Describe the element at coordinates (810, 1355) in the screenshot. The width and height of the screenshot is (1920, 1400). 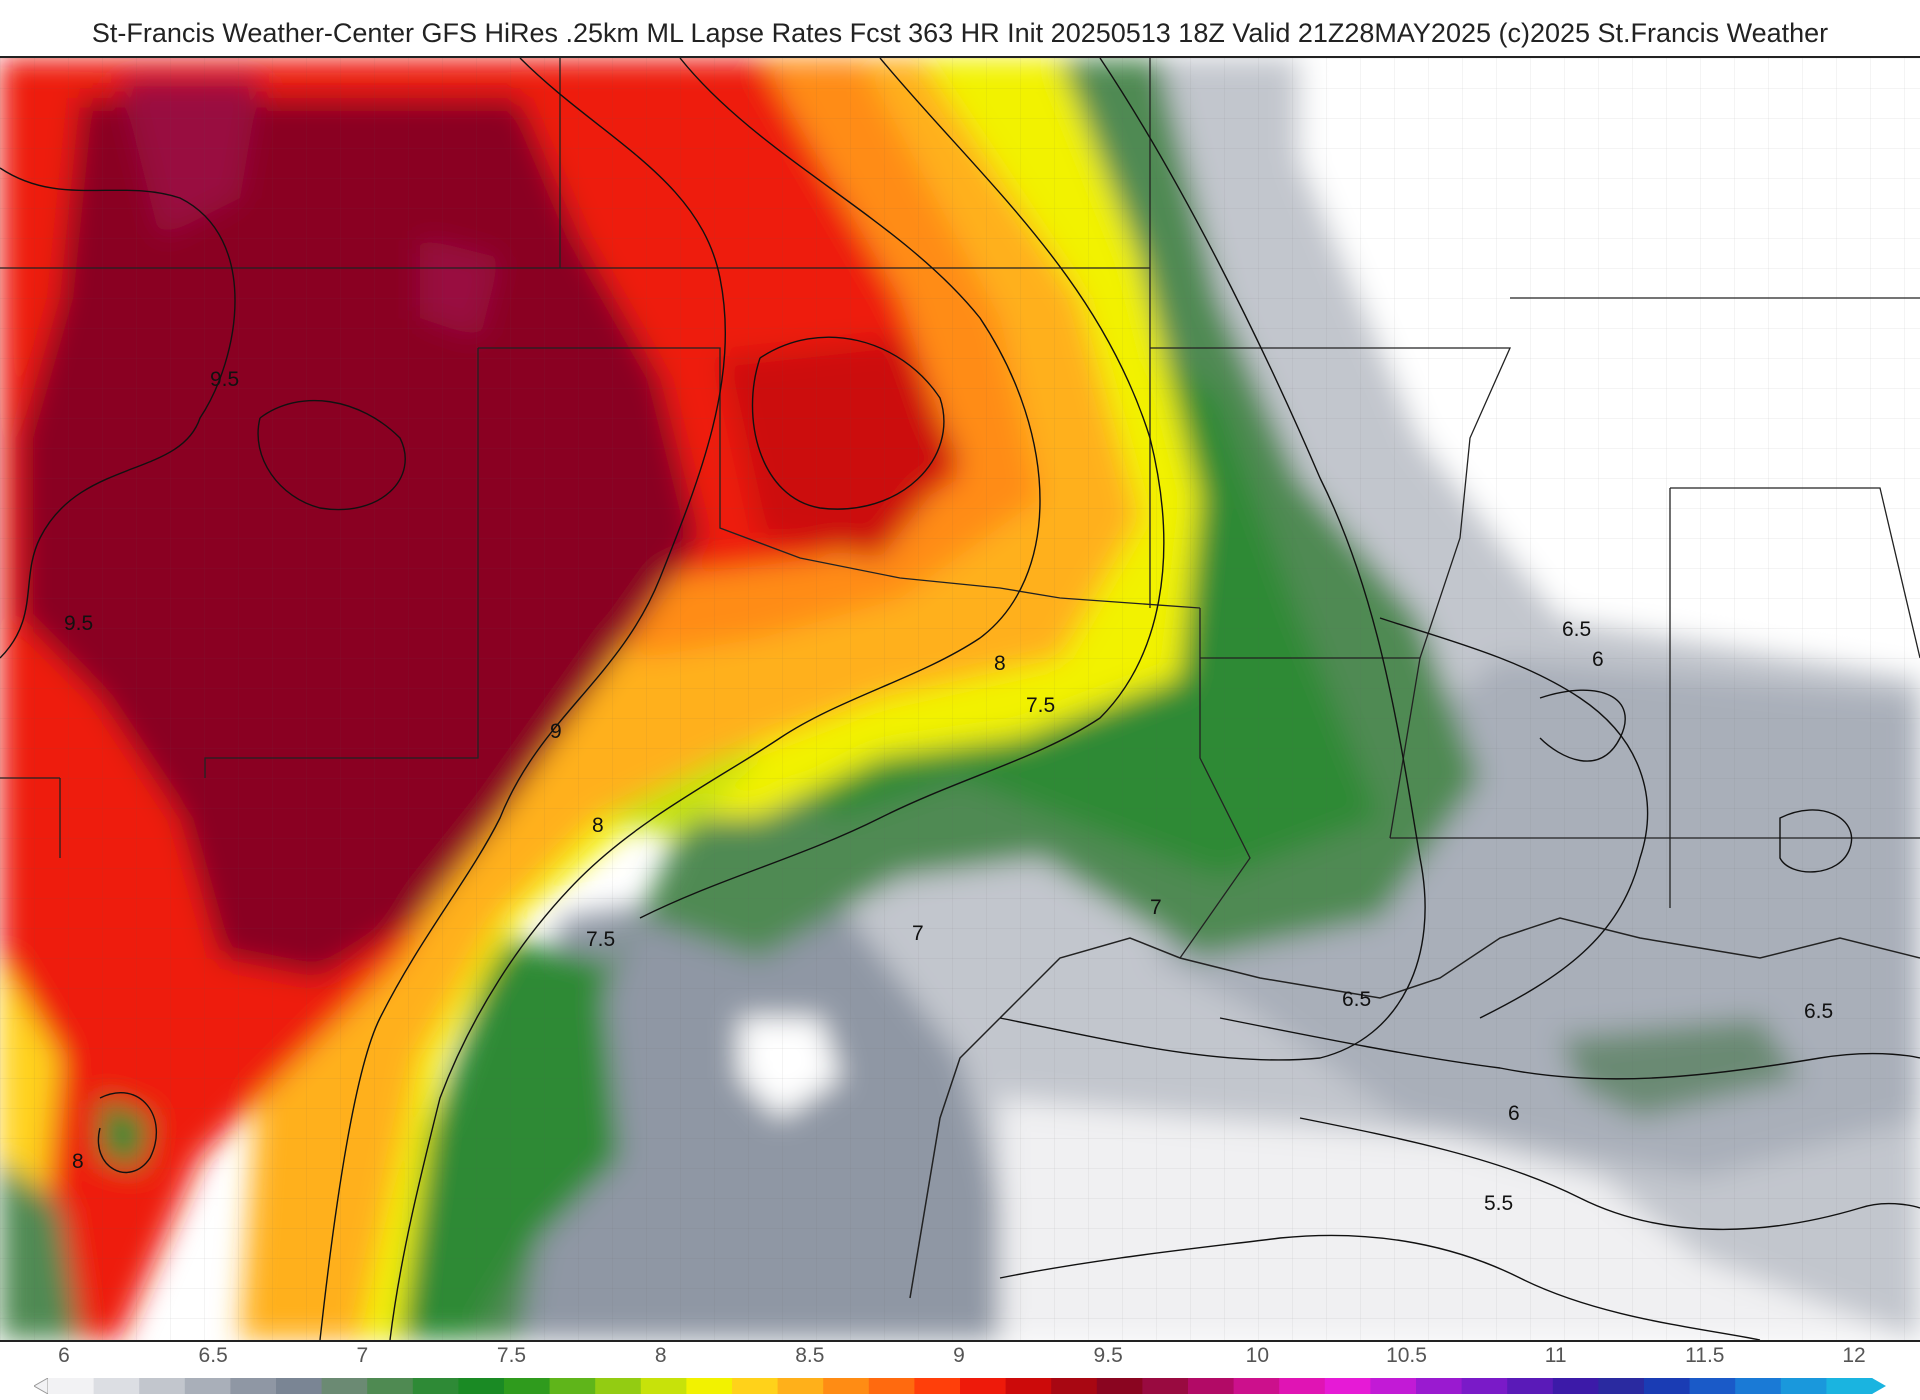
I see `legend-tick-label: 8.5` at that location.